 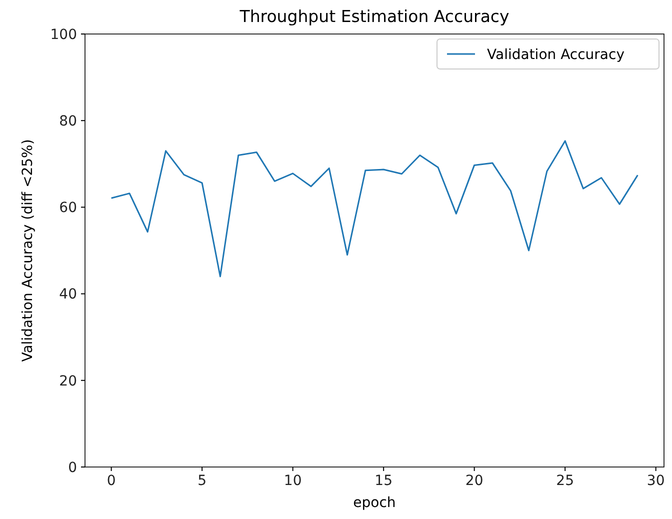 What do you see at coordinates (68, 381) in the screenshot?
I see `y-tick-label: 20` at bounding box center [68, 381].